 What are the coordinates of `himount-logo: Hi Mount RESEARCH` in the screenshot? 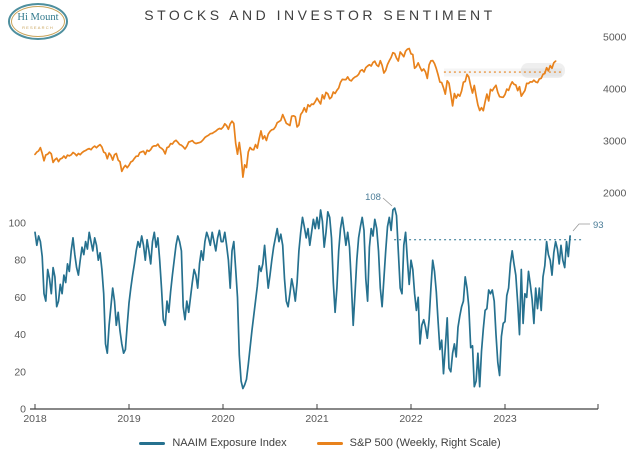 It's located at (38, 21).